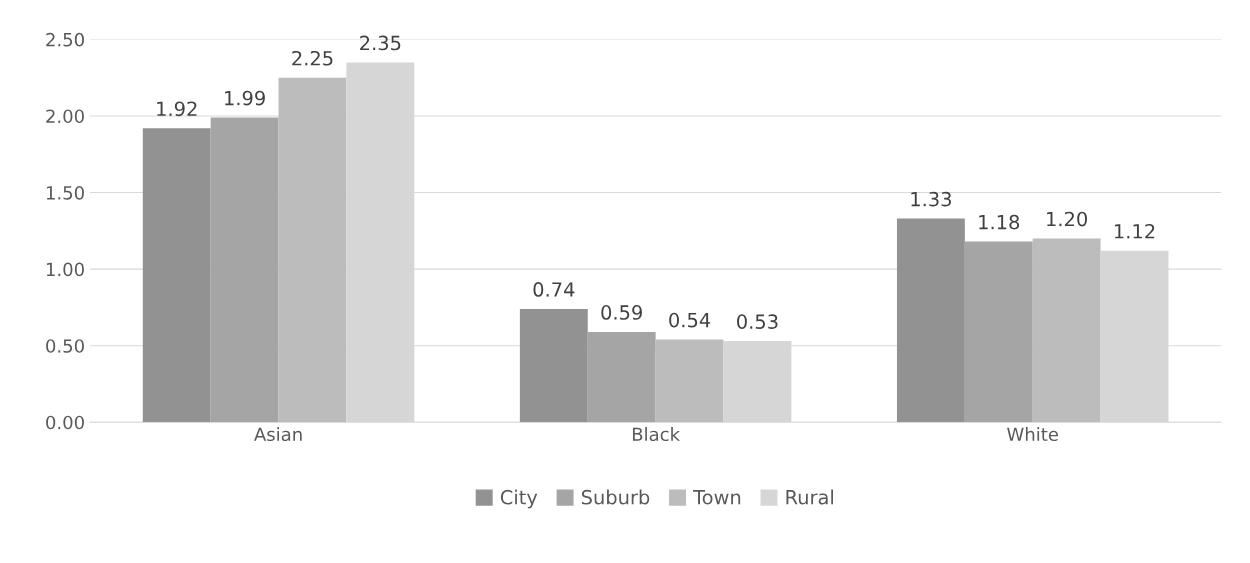 Image resolution: width=1250 pixels, height=563 pixels. Describe the element at coordinates (554, 289) in the screenshot. I see `data-label: 0.74` at that location.